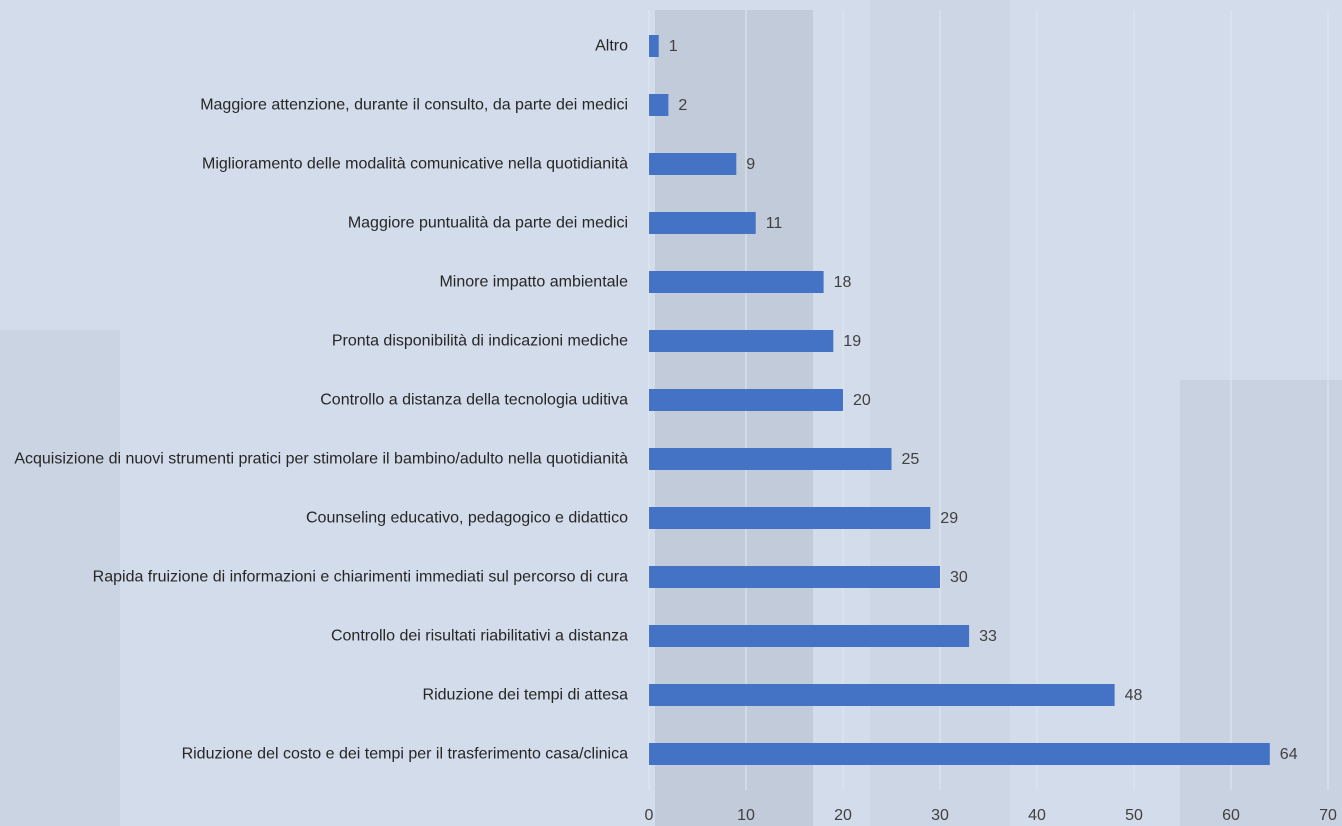 The width and height of the screenshot is (1342, 826). I want to click on x-tick-label: 70, so click(1328, 815).